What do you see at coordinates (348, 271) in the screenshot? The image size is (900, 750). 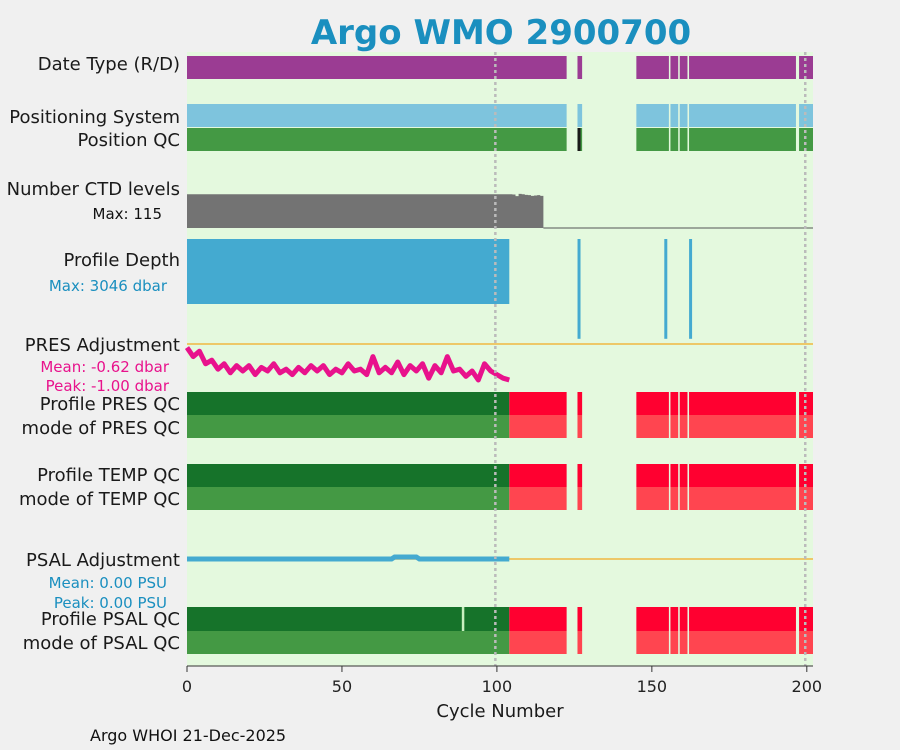 I see `profile-depth-block` at bounding box center [348, 271].